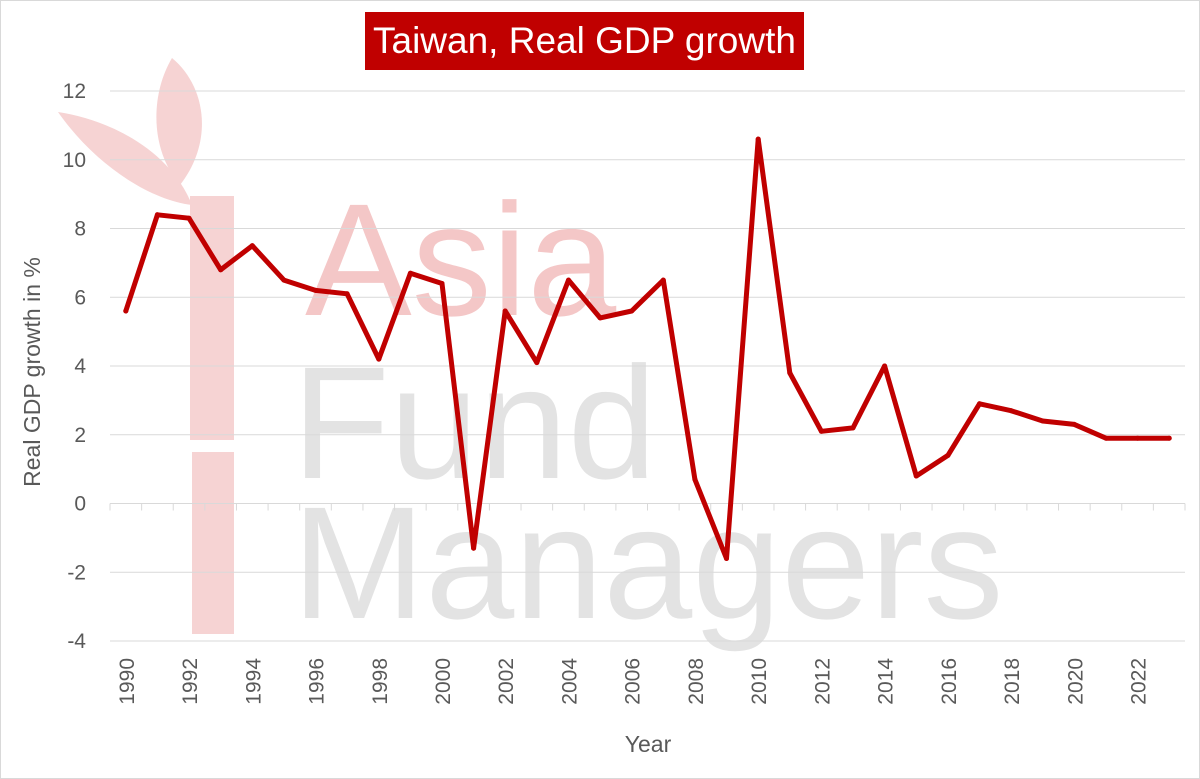 Image resolution: width=1200 pixels, height=779 pixels. Describe the element at coordinates (886, 681) in the screenshot. I see `x-tick-label: 2014` at that location.